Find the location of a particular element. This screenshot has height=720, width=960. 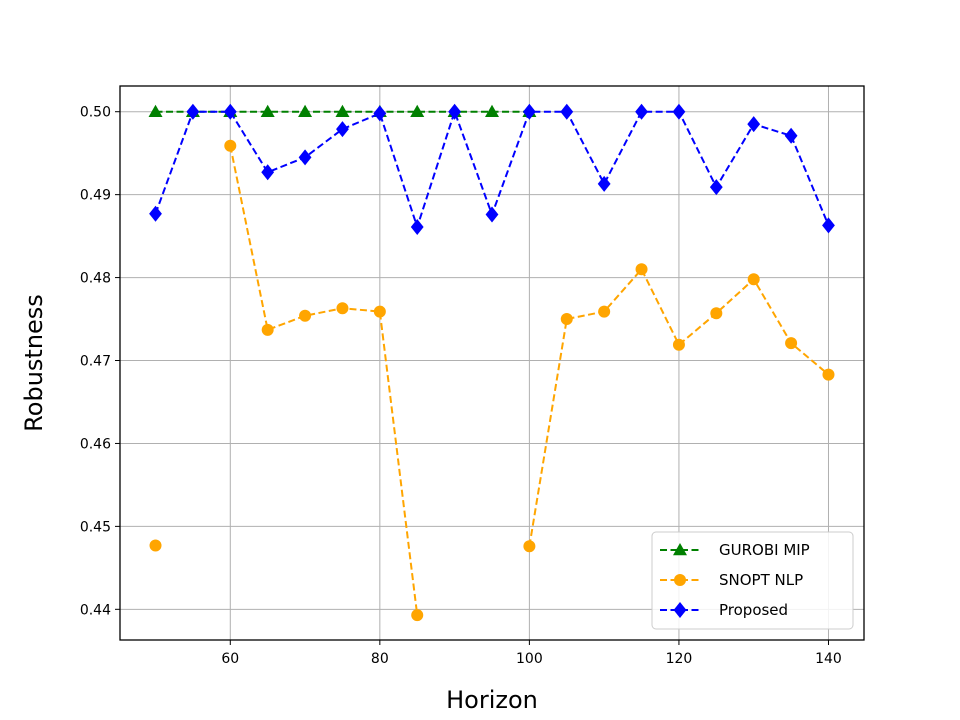

y-tick-label: 0.47 is located at coordinates (95, 362).